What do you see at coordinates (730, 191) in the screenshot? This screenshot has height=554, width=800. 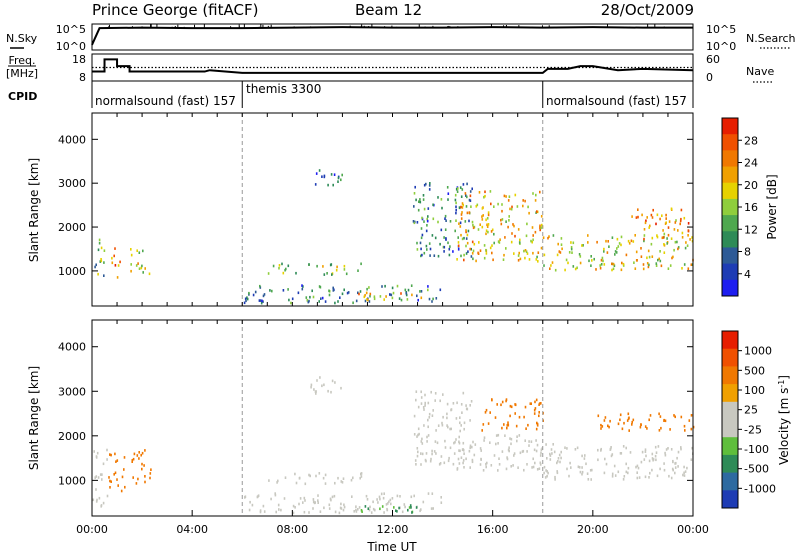 I see `colorbar-swatch` at bounding box center [730, 191].